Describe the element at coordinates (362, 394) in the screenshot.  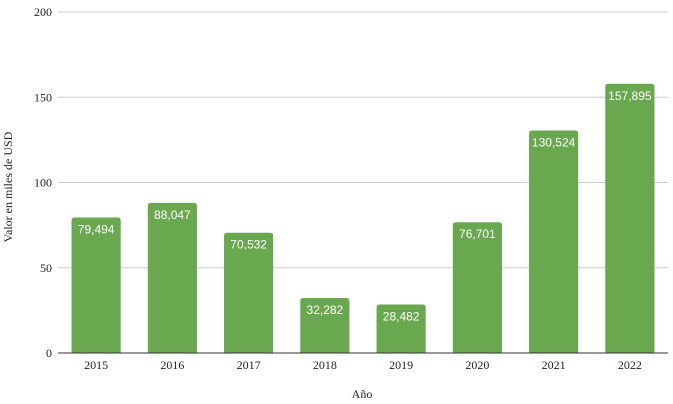
I see `x-axis-title: Año` at that location.